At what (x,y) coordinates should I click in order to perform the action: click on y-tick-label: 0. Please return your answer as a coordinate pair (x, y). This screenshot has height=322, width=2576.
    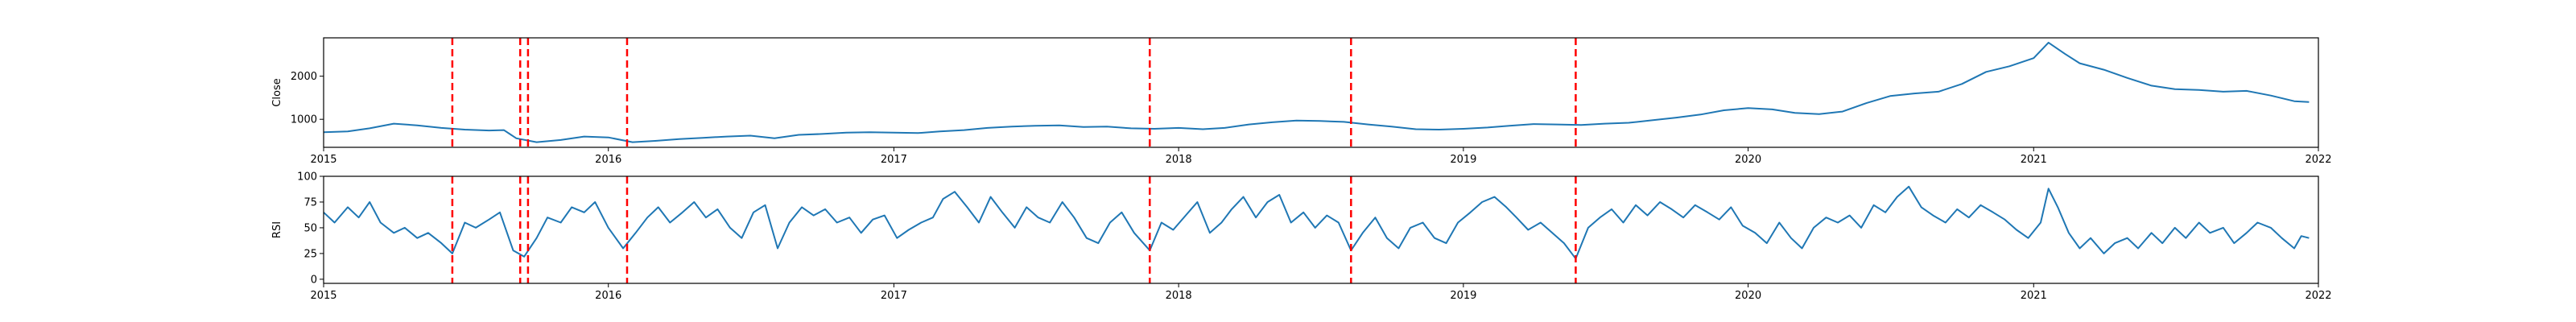
    Looking at the image, I should click on (314, 280).